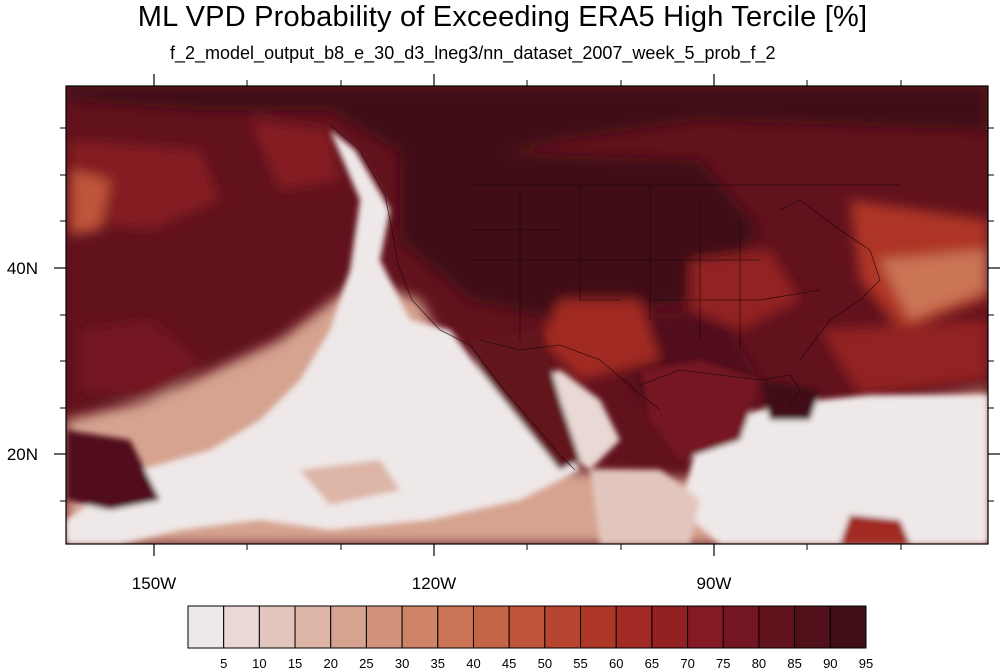 The height and width of the screenshot is (672, 1005). Describe the element at coordinates (794, 663) in the screenshot. I see `colorbar-label: 85` at that location.